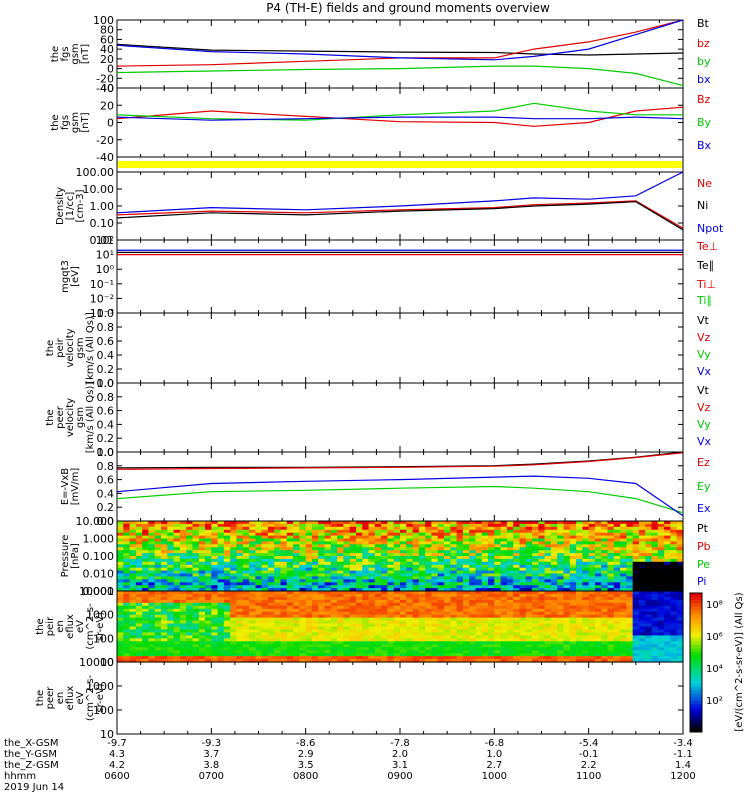 This screenshot has width=750, height=800. I want to click on y-axis-label-line: the, so click(40, 698).